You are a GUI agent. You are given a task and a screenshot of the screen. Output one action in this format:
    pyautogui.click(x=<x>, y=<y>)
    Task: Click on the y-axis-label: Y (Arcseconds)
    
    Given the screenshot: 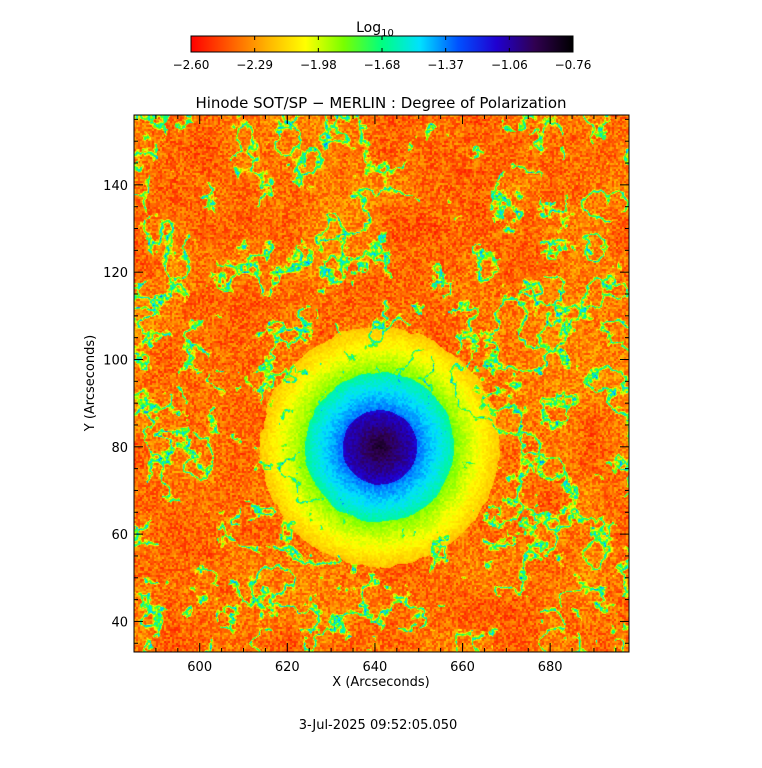 What is the action you would take?
    pyautogui.click(x=90, y=383)
    